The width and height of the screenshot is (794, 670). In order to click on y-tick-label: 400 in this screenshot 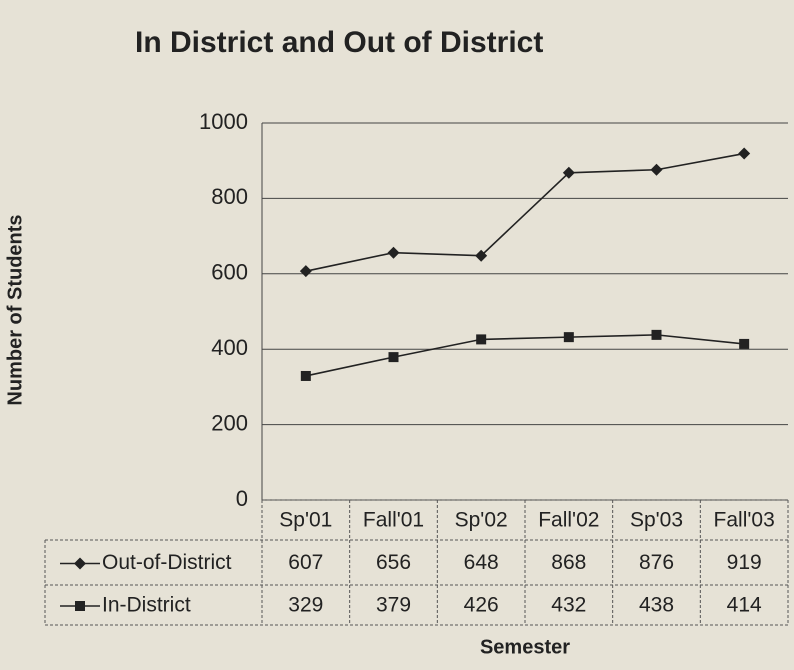, I will do `click(229, 347)`.